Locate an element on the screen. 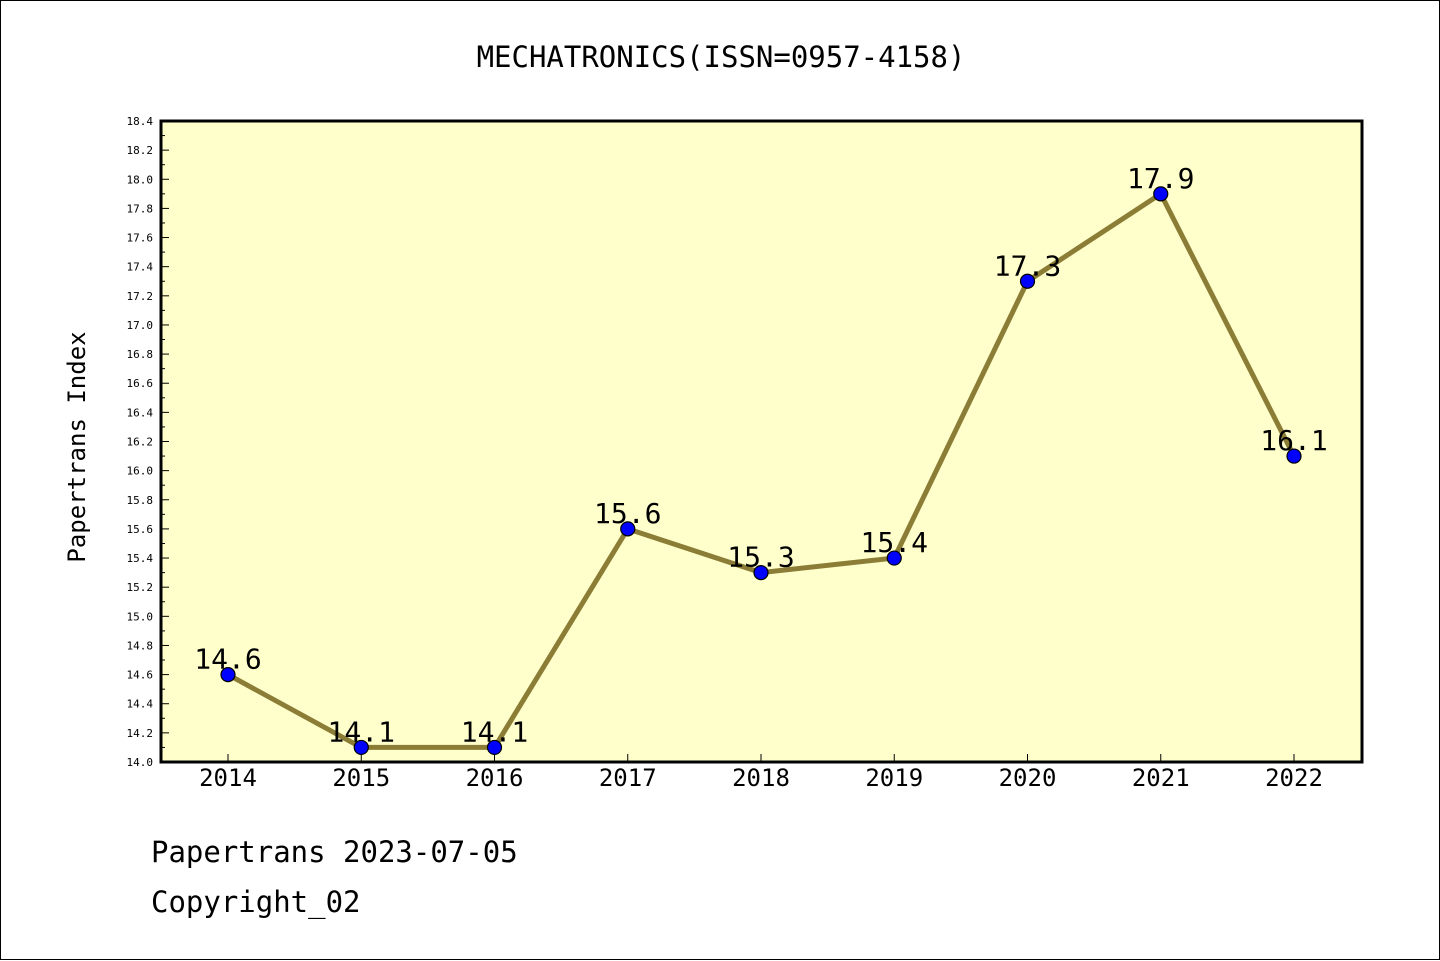  data-label: 15.3 is located at coordinates (760, 557).